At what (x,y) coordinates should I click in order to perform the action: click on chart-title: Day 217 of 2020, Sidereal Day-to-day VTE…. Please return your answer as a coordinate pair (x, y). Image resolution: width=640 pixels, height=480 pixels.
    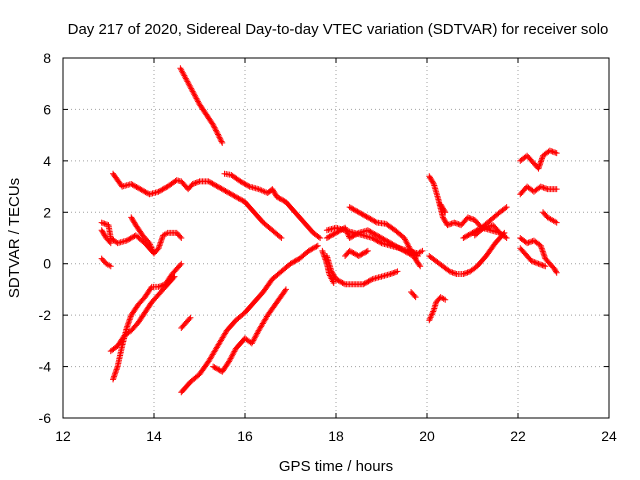
    Looking at the image, I should click on (338, 29).